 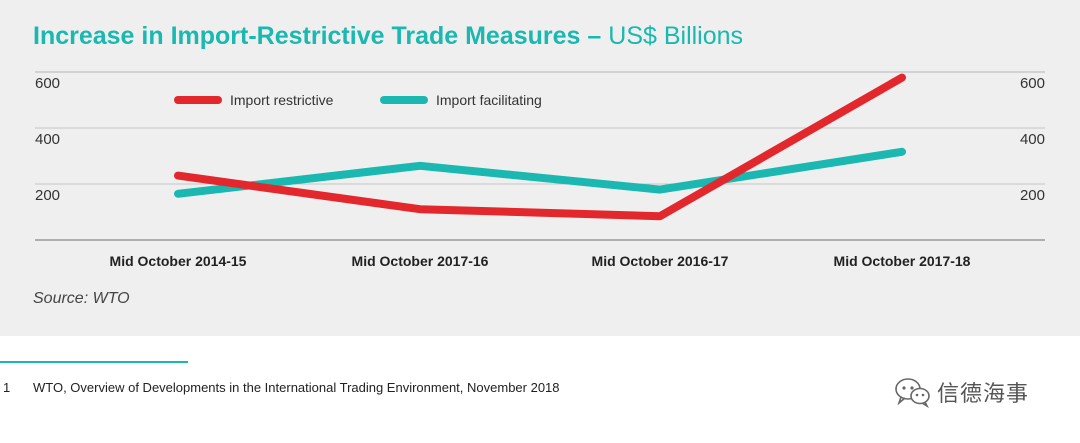 I want to click on watermark: 信德海事, so click(x=961, y=392).